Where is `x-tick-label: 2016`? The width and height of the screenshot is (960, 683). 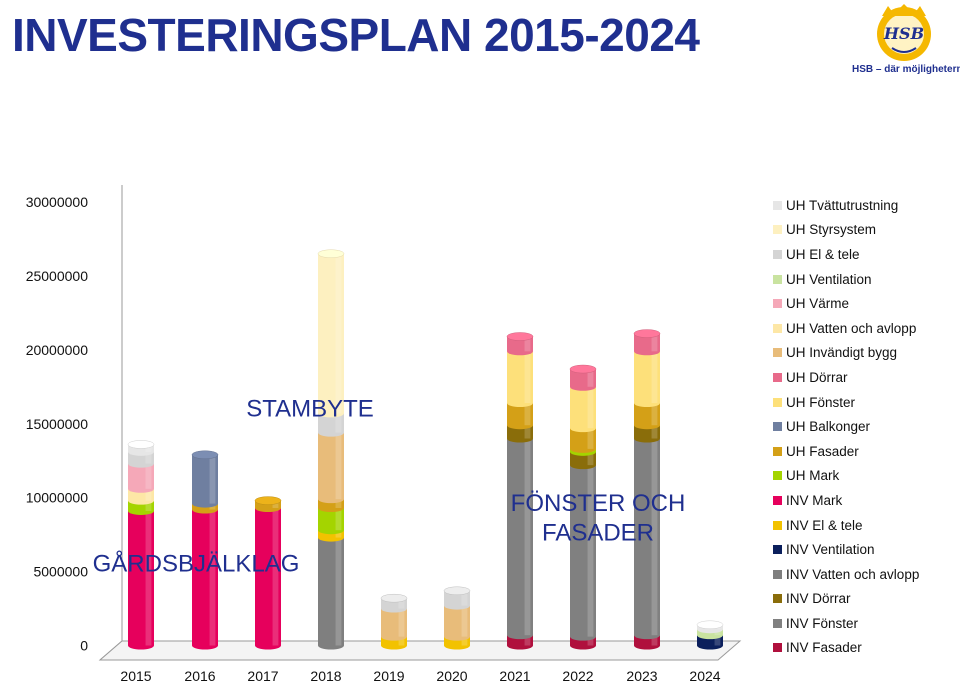
x-tick-label: 2016 is located at coordinates (199, 675).